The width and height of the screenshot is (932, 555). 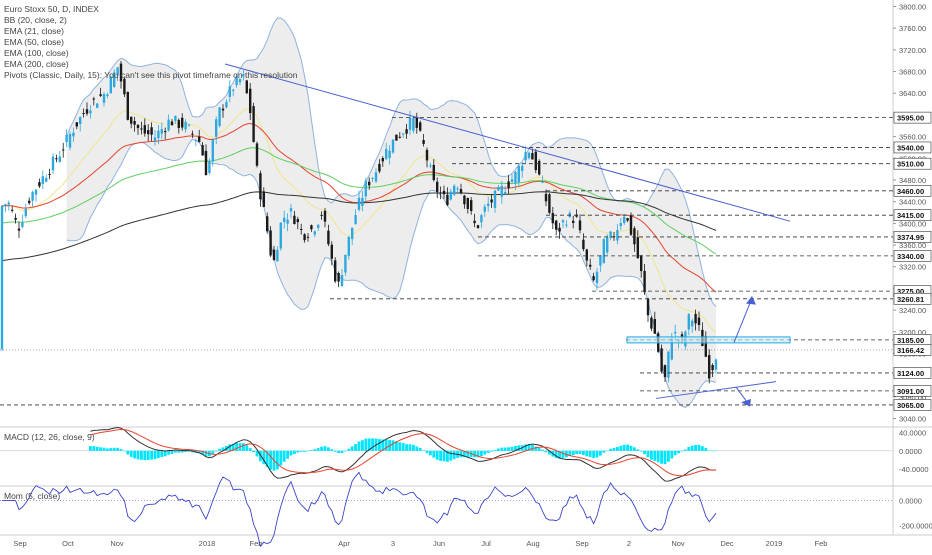 What do you see at coordinates (36, 64) in the screenshot?
I see `legend-ema200: EMA (200, close)` at bounding box center [36, 64].